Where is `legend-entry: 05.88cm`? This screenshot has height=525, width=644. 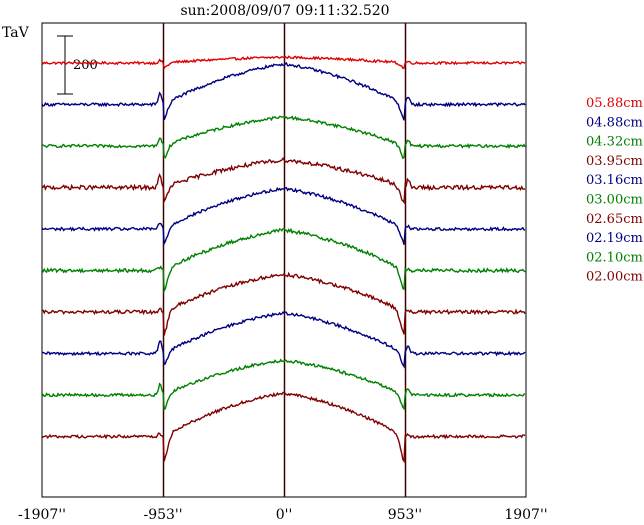
legend-entry: 05.88cm is located at coordinates (614, 103).